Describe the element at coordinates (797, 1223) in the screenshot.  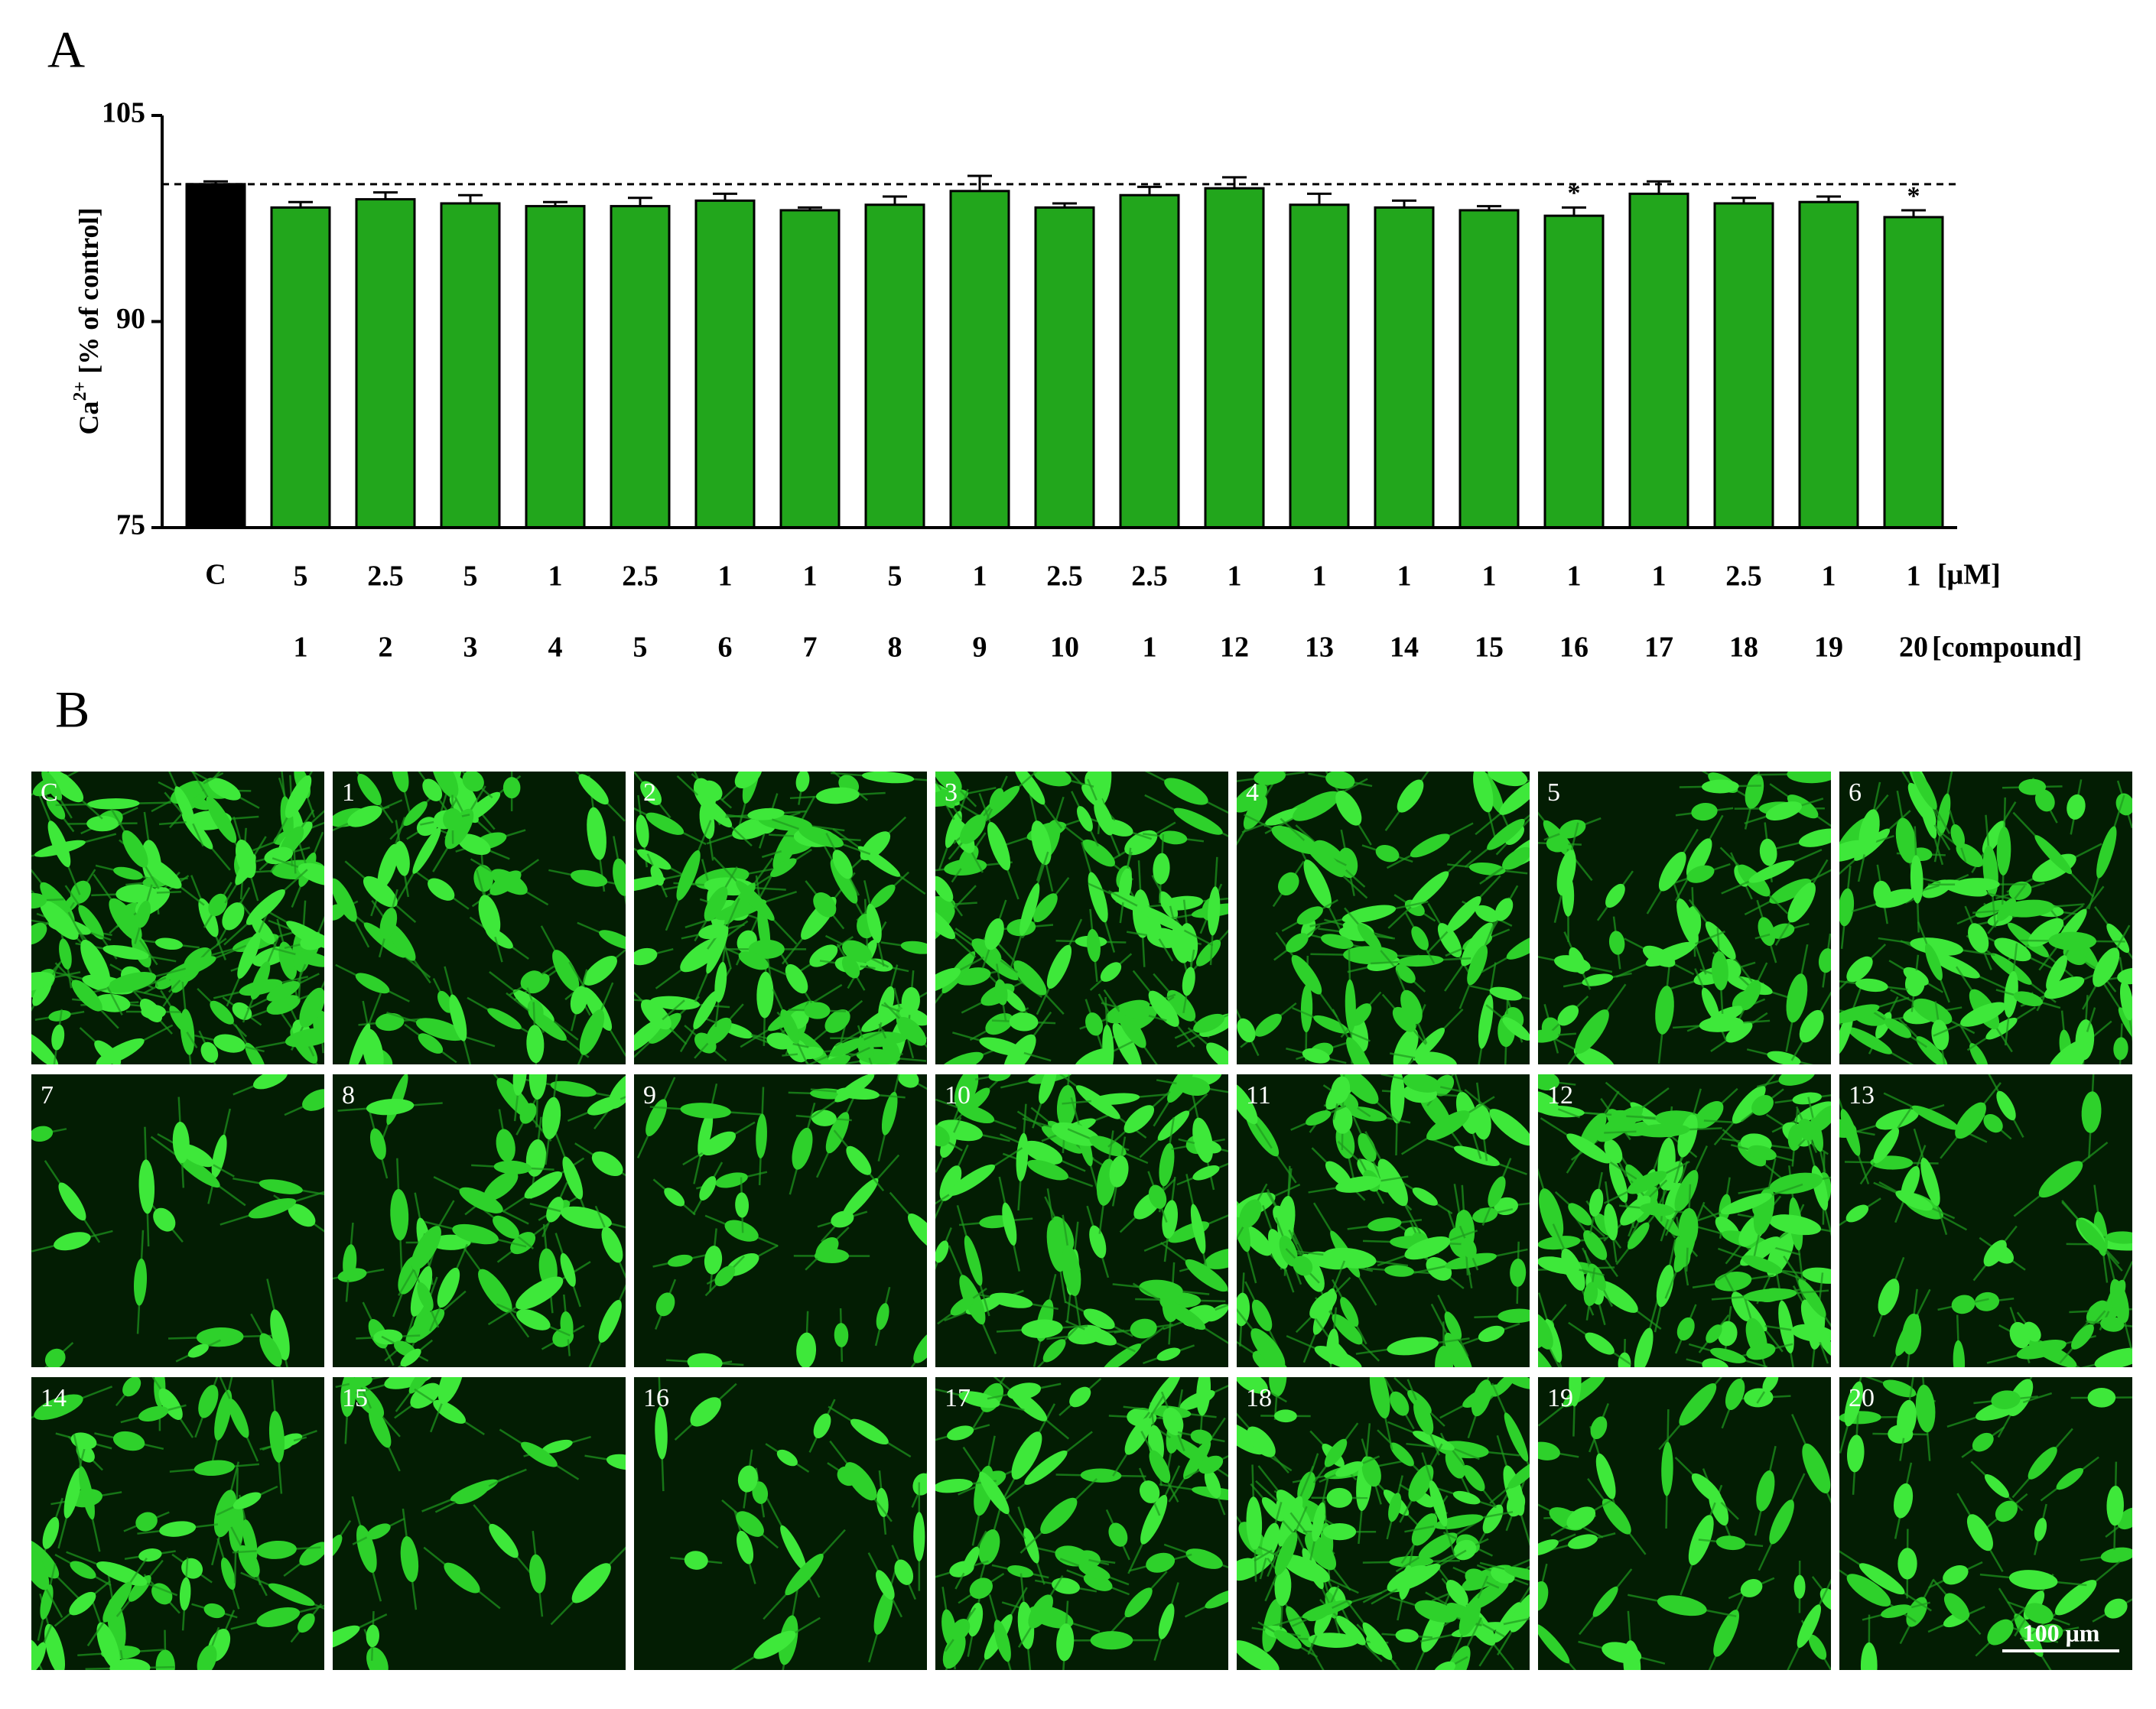
I see `micrograph: 9` at that location.